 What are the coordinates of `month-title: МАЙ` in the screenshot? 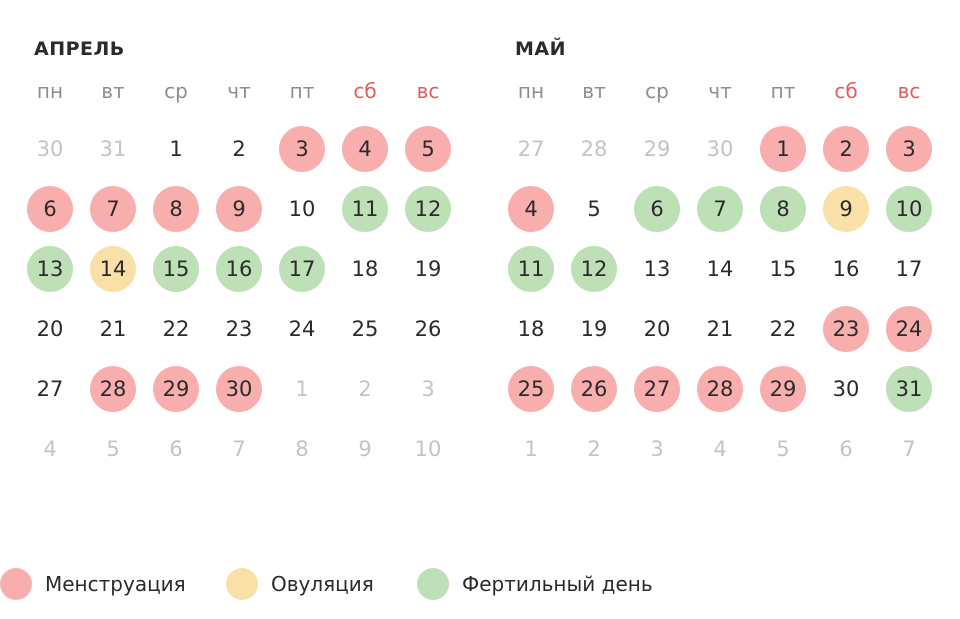 It's located at (541, 49).